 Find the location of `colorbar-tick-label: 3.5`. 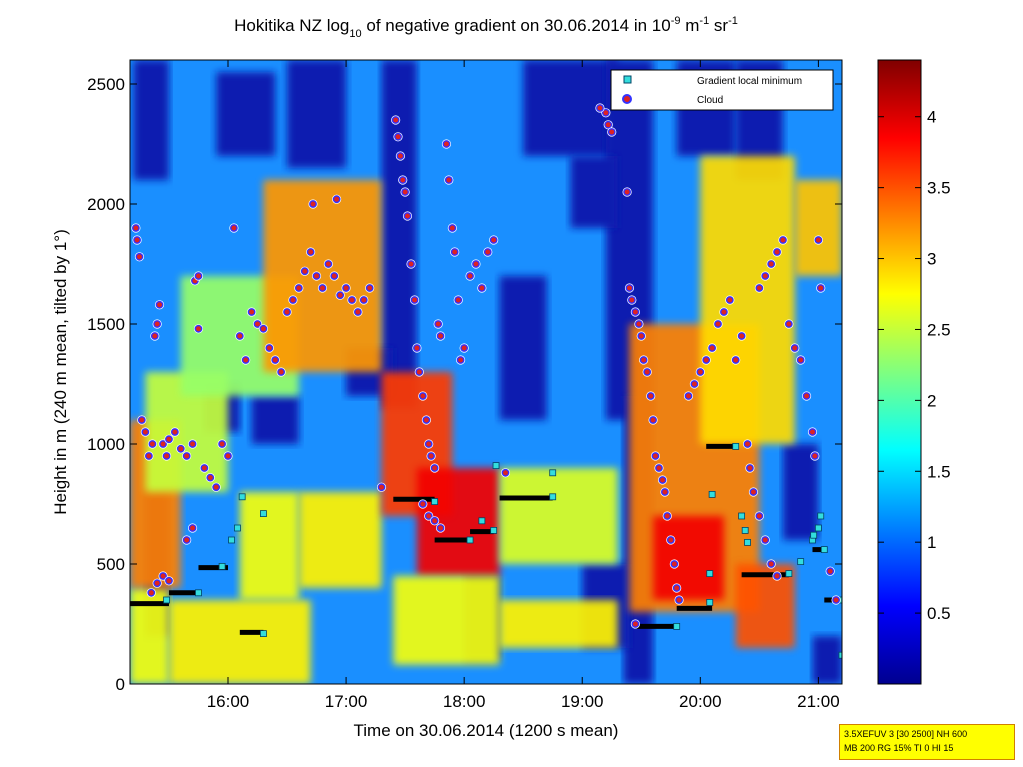

colorbar-tick-label: 3.5 is located at coordinates (939, 188).